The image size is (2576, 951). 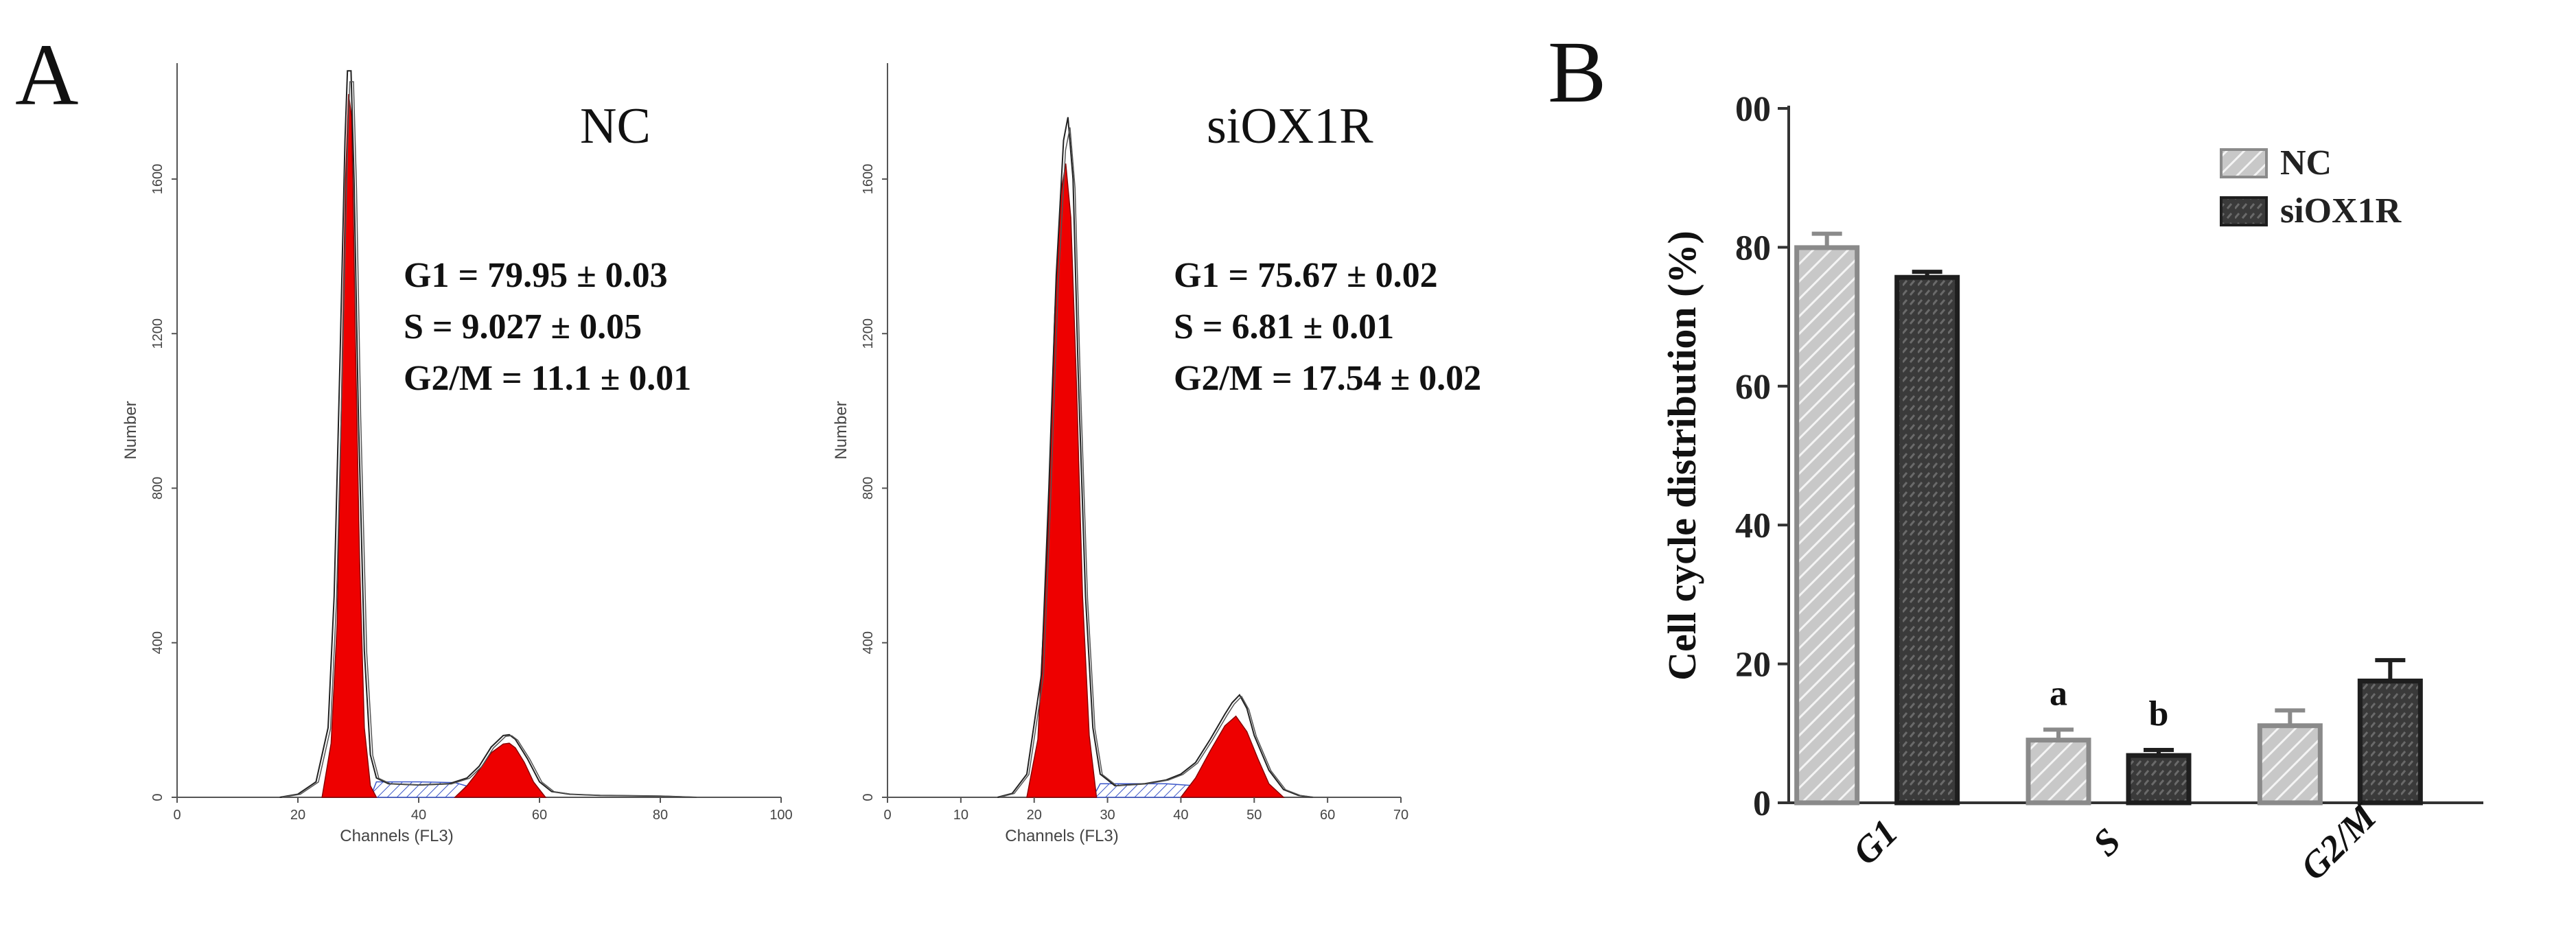 What do you see at coordinates (1400, 815) in the screenshot?
I see `x-tick-label: 70` at bounding box center [1400, 815].